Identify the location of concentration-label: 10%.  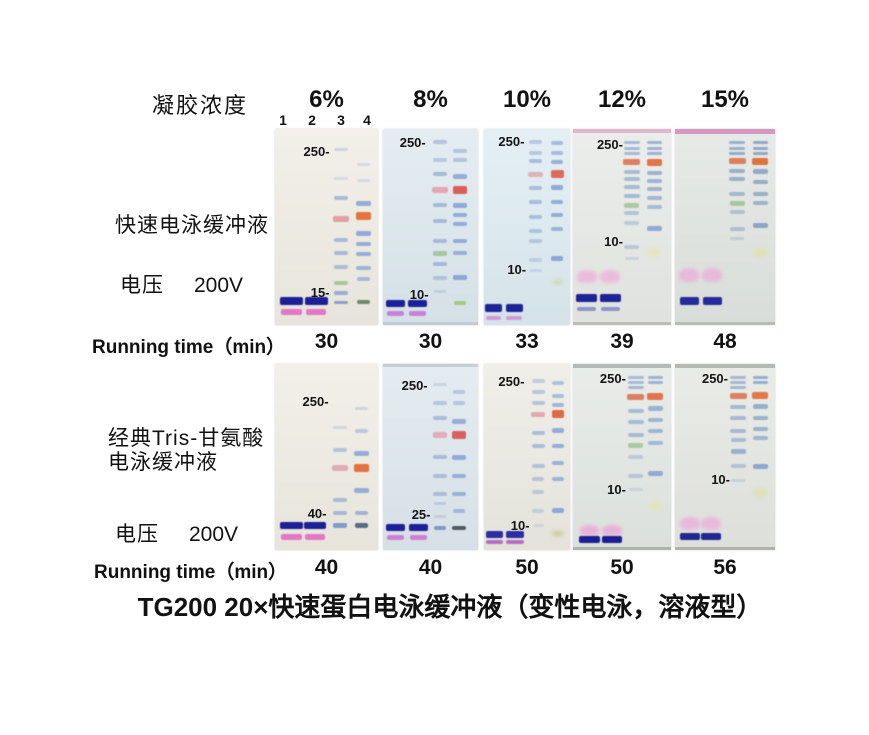
(527, 99).